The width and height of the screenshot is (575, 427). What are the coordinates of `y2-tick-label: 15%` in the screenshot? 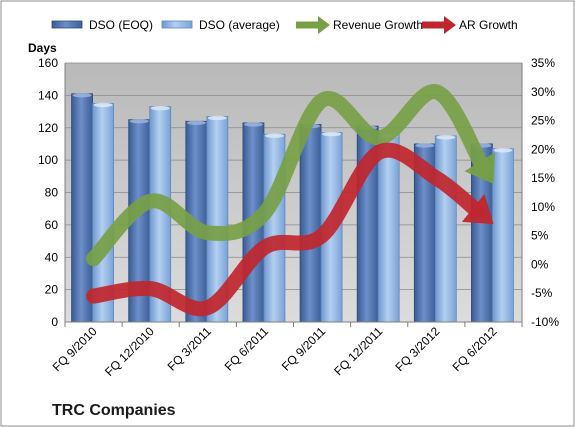 It's located at (543, 178).